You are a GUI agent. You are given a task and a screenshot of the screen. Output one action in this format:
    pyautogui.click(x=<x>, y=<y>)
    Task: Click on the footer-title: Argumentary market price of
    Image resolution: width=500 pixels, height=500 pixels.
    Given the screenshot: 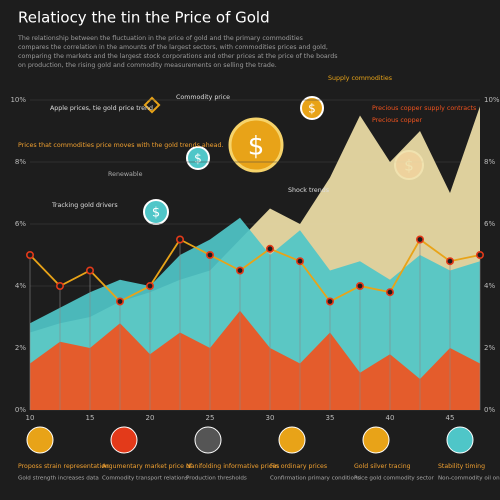 What is the action you would take?
    pyautogui.click(x=147, y=466)
    